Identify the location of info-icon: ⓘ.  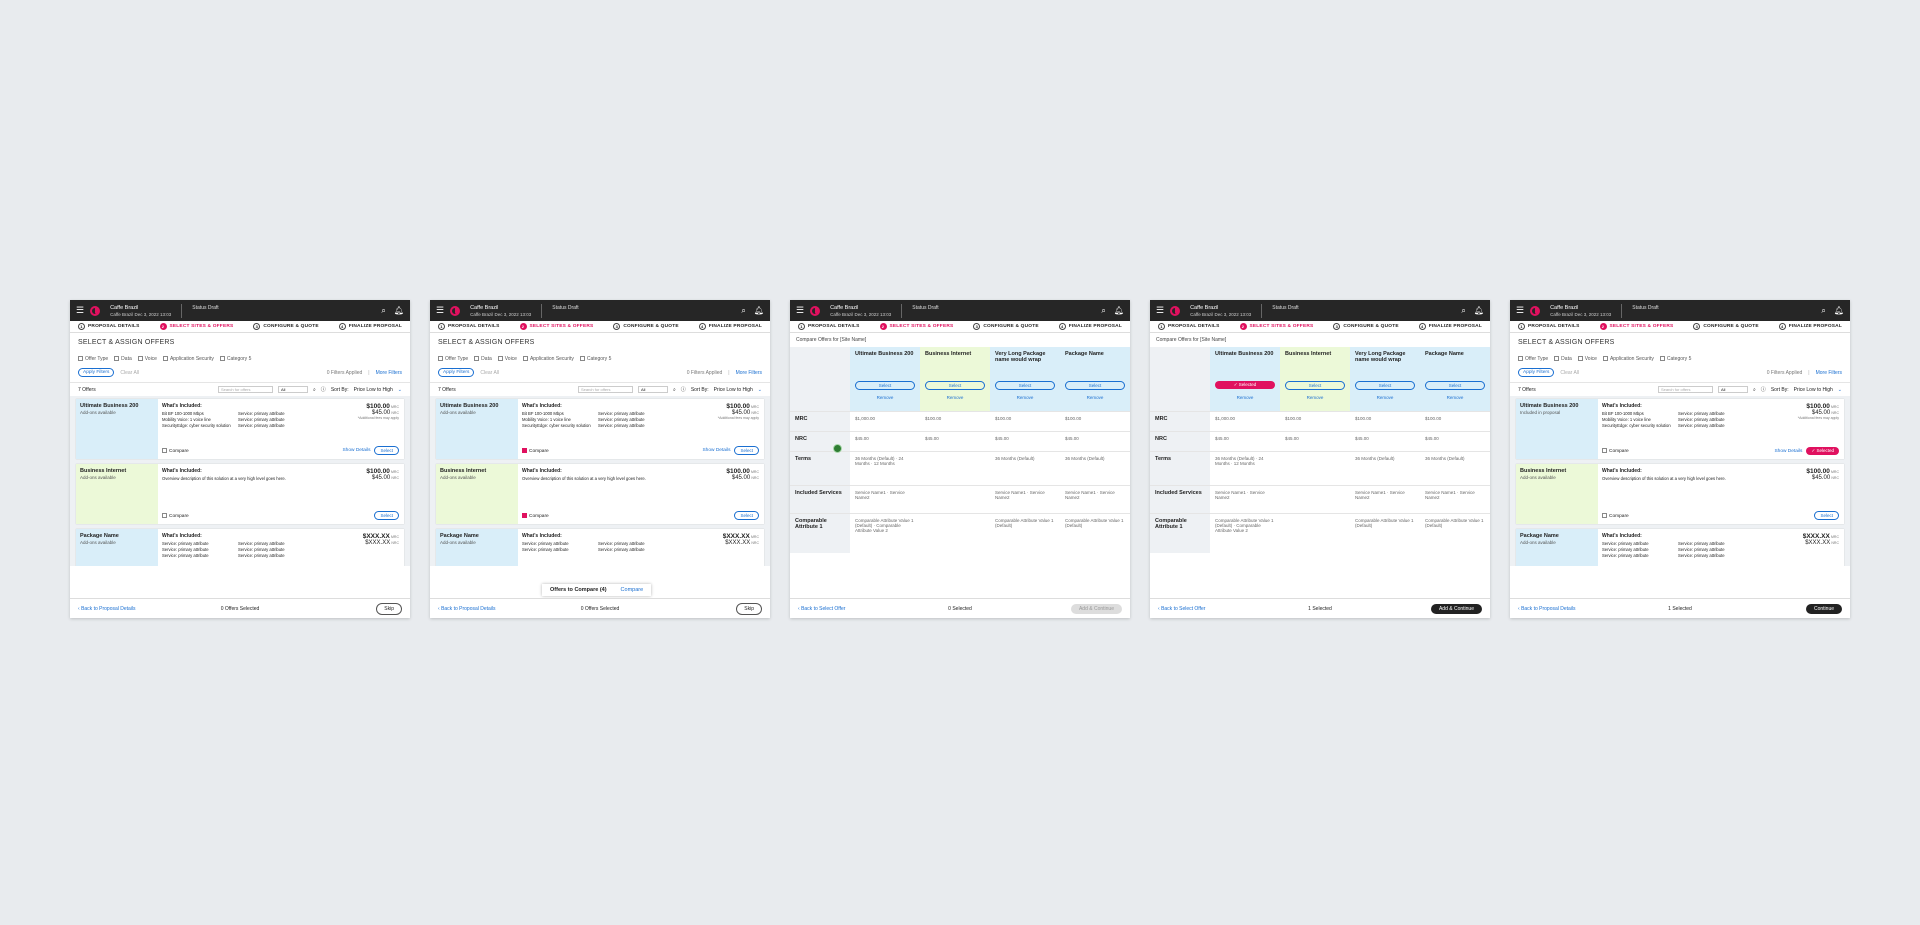
(323, 390).